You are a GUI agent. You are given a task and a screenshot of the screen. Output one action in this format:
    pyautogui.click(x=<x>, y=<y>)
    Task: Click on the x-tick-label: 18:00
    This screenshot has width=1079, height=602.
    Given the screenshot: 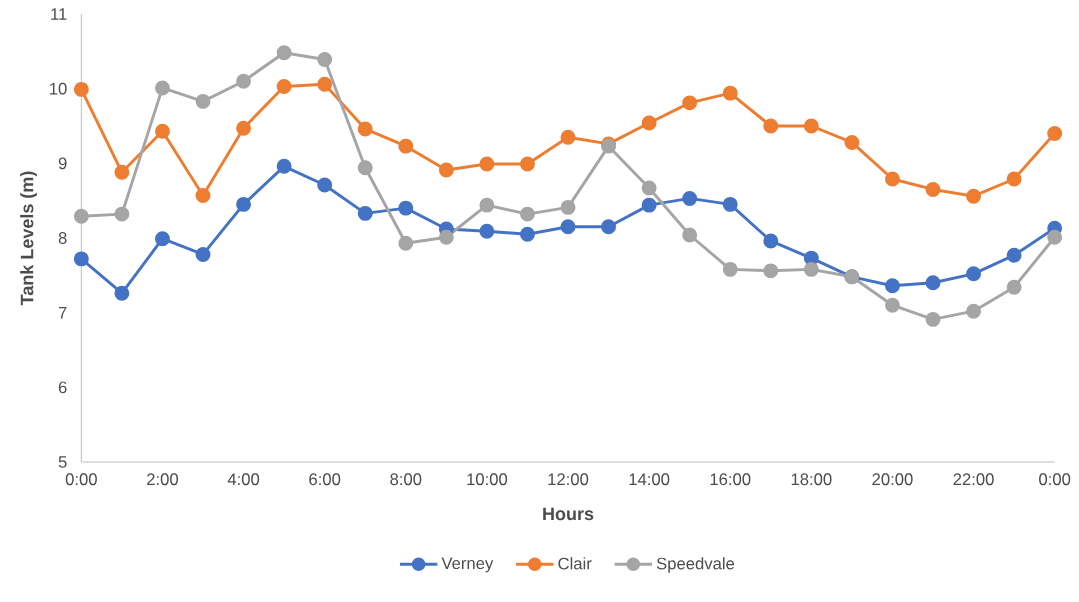 What is the action you would take?
    pyautogui.click(x=811, y=479)
    